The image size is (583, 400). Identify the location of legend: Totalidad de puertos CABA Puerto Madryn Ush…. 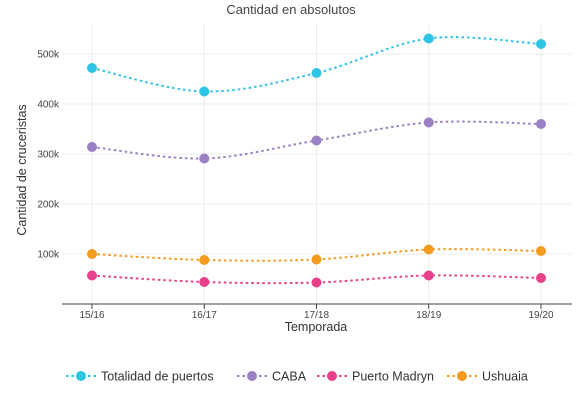
(297, 377).